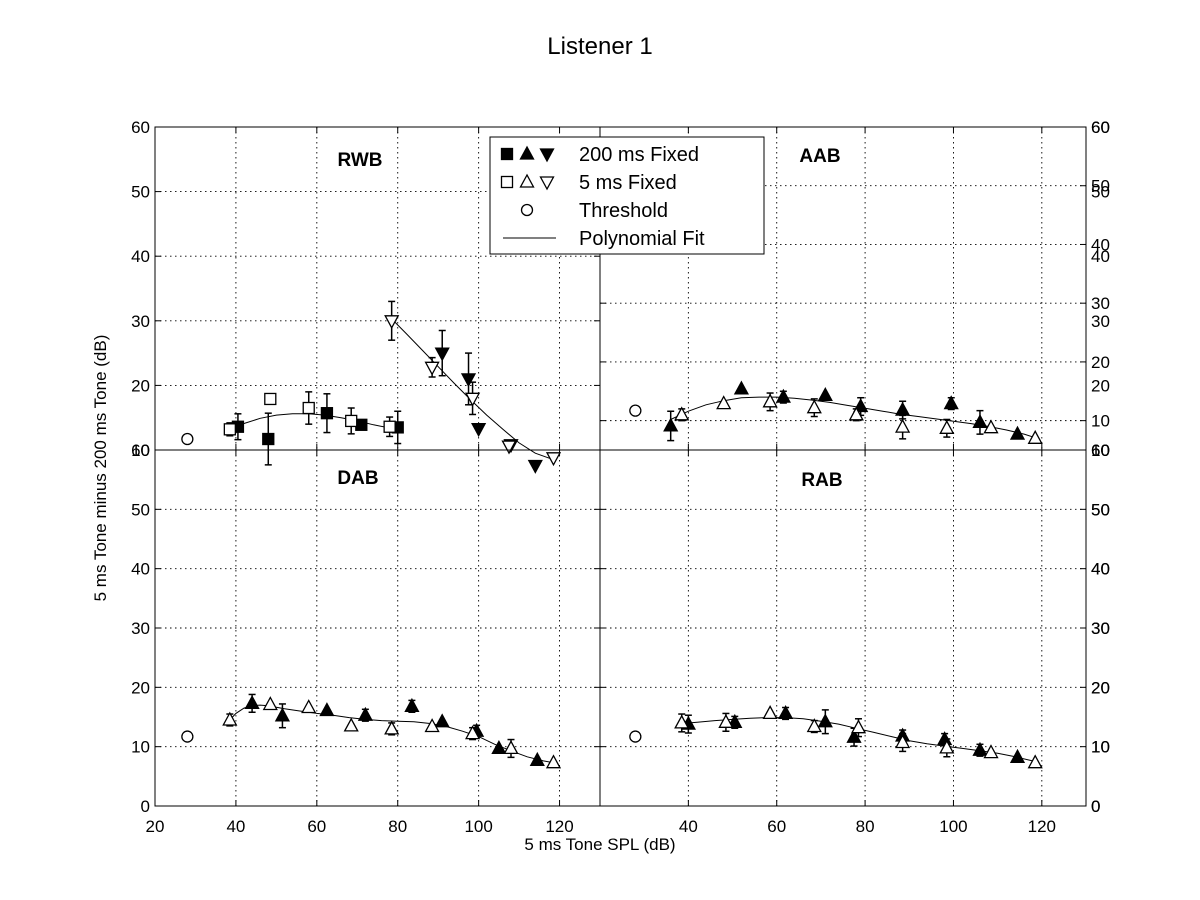 The image size is (1200, 900). Describe the element at coordinates (819, 156) in the screenshot. I see `panel-label: AAB` at that location.